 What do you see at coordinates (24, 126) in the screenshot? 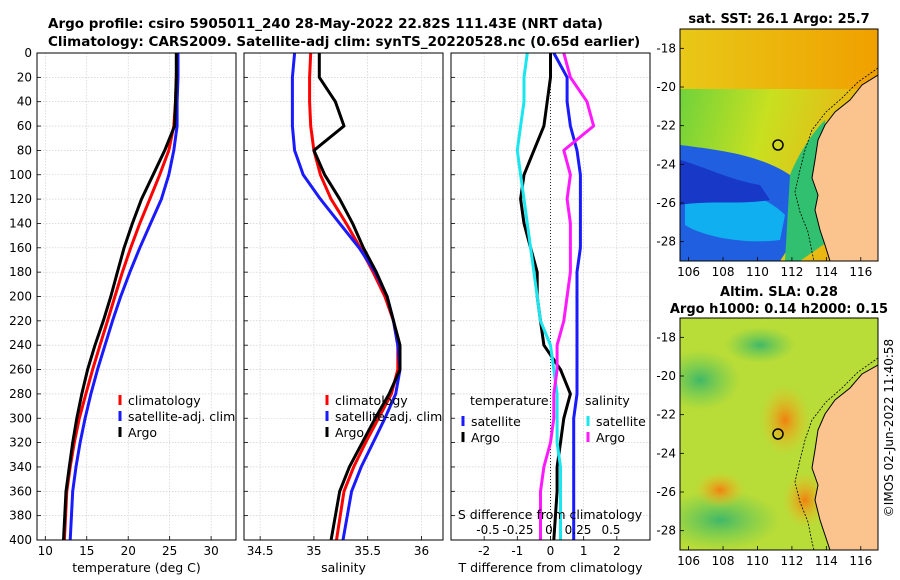
I see `y-tick-label: 60` at bounding box center [24, 126].